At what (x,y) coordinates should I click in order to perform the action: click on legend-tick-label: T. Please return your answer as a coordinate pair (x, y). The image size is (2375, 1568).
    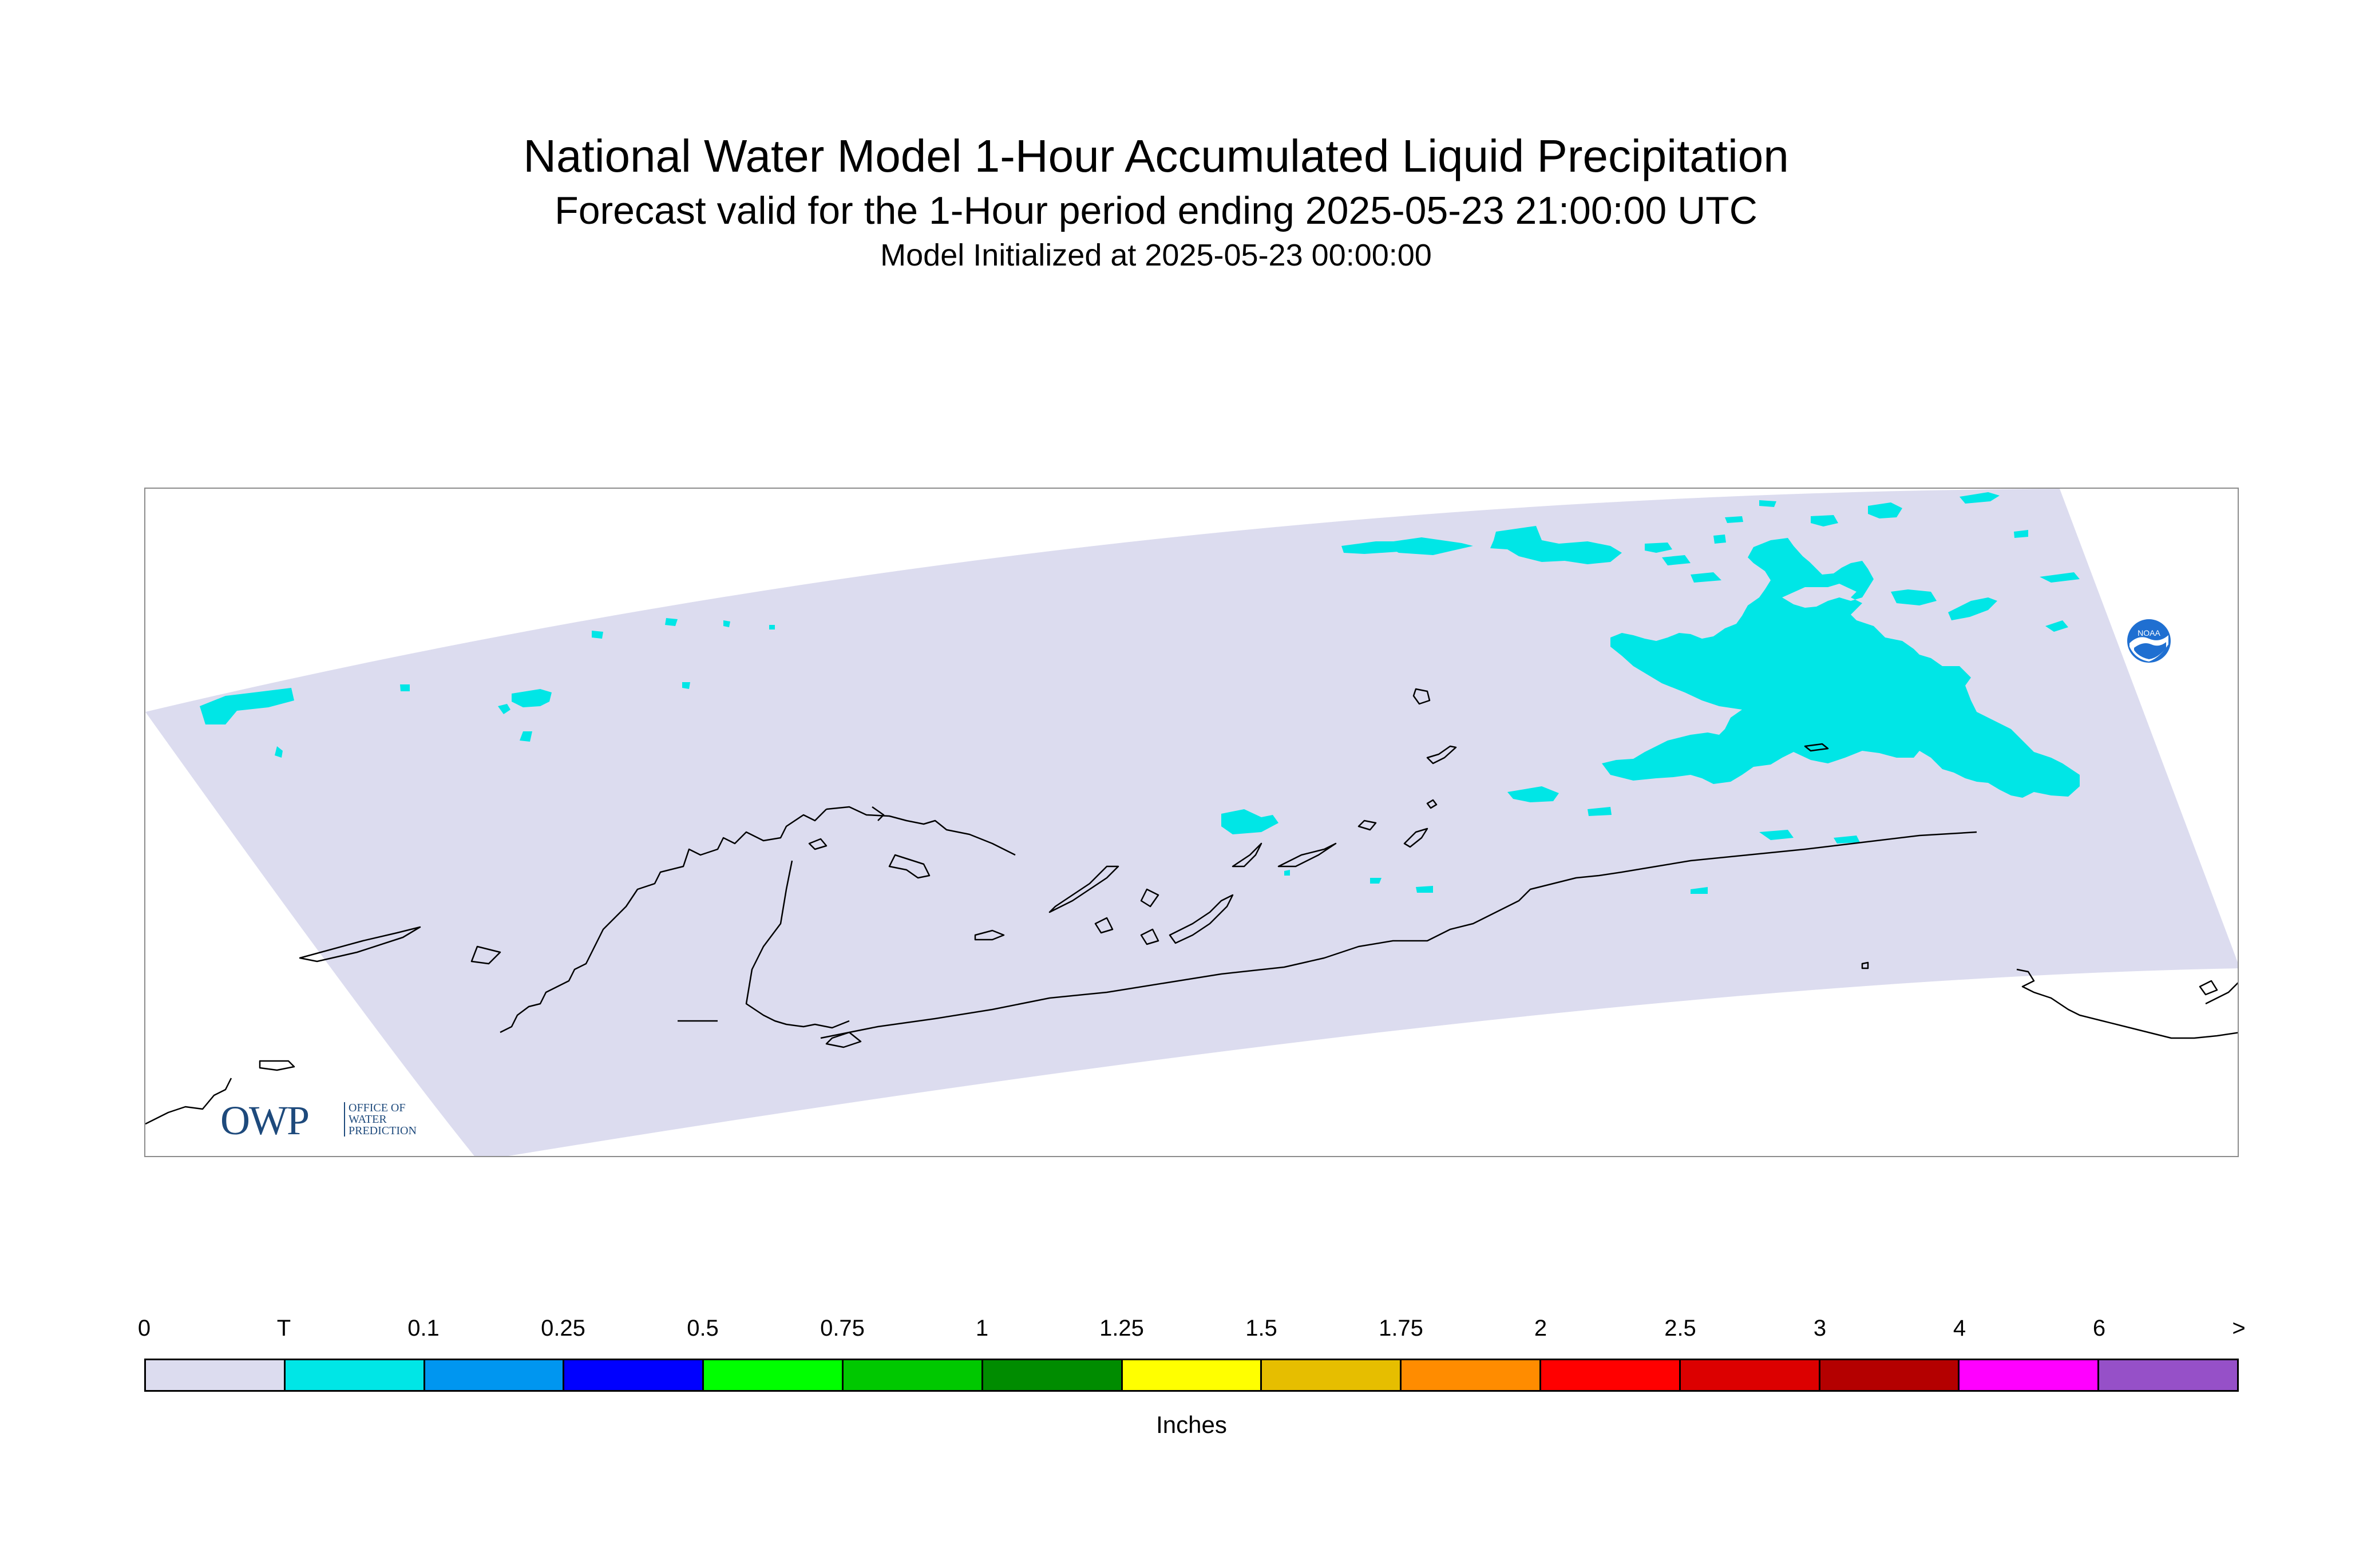
    Looking at the image, I should click on (284, 1328).